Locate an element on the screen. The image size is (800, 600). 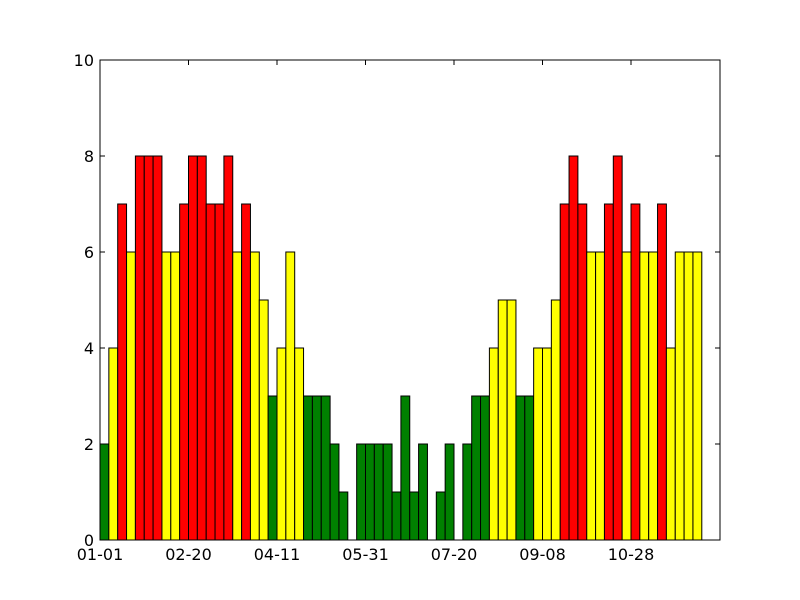
x-tick-label-6: 10-28 is located at coordinates (631, 554).